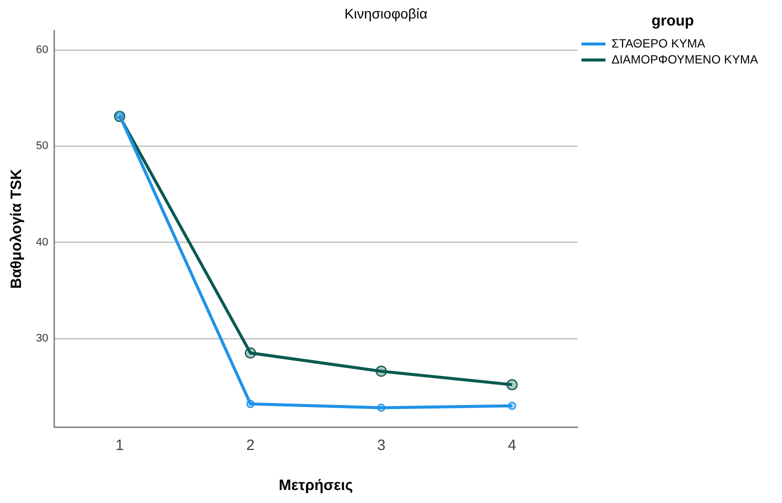 This screenshot has height=503, width=782. What do you see at coordinates (42, 242) in the screenshot?
I see `y-tick-label: 40` at bounding box center [42, 242].